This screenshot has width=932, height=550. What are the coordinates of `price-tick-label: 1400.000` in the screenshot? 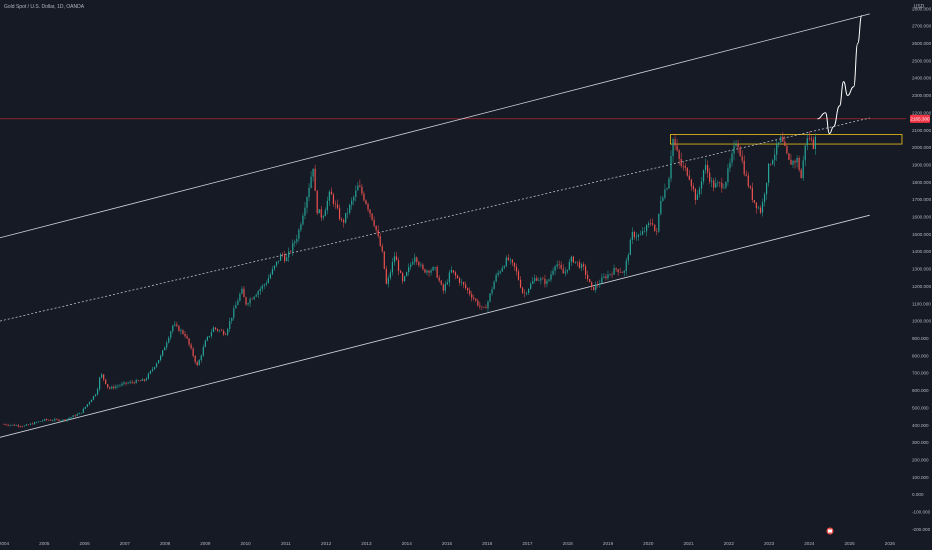 It's located at (922, 251).